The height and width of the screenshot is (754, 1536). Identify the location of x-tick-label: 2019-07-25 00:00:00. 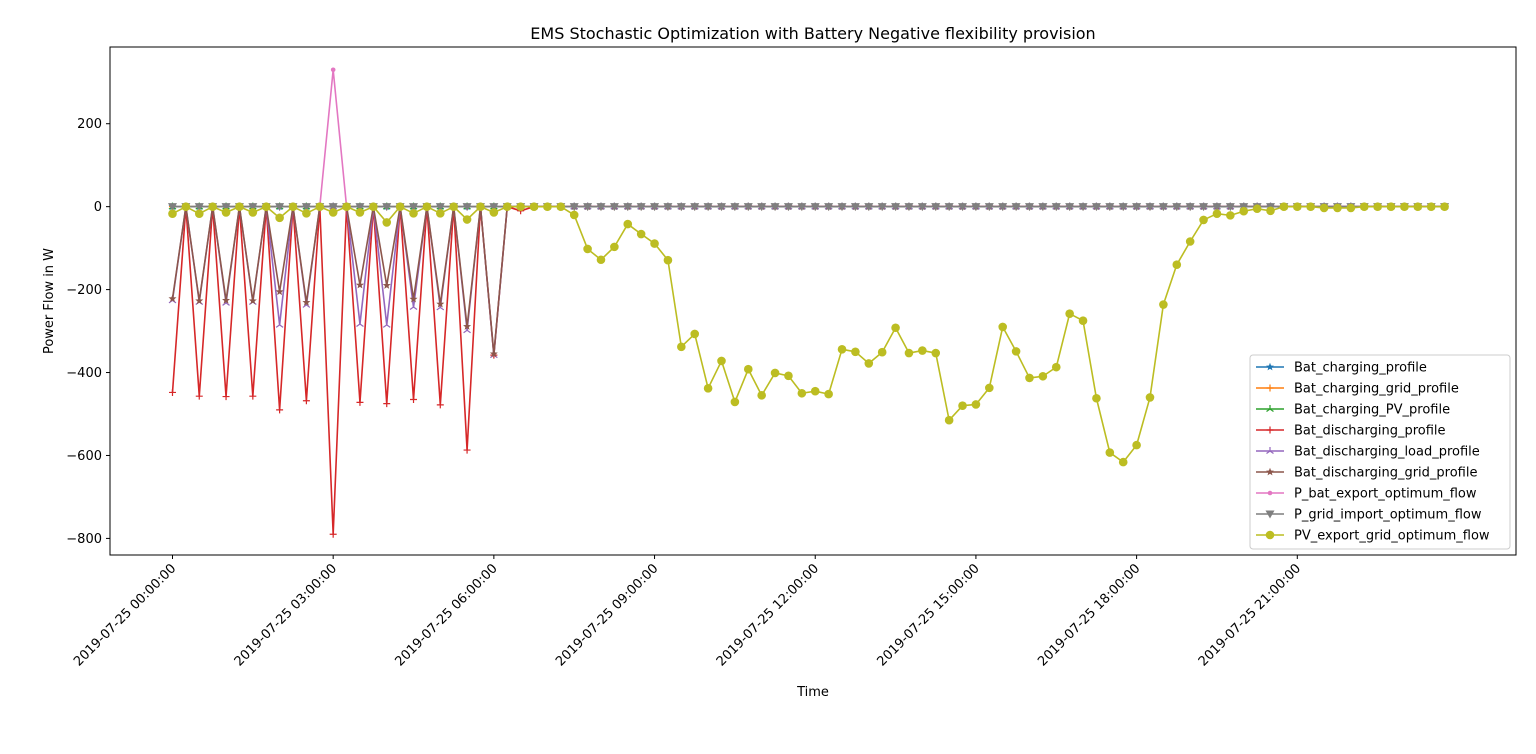
(125, 615).